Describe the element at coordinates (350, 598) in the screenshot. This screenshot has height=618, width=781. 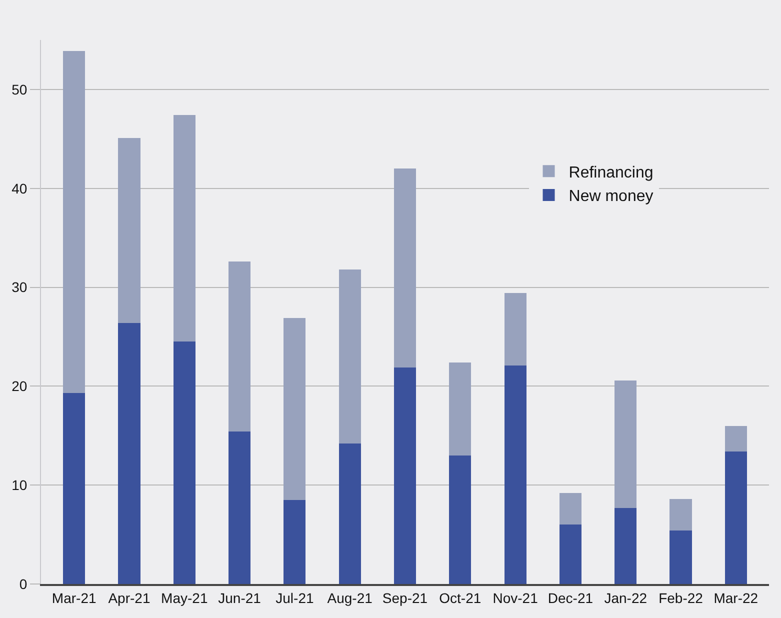
I see `x-tick-label: Aug-21` at that location.